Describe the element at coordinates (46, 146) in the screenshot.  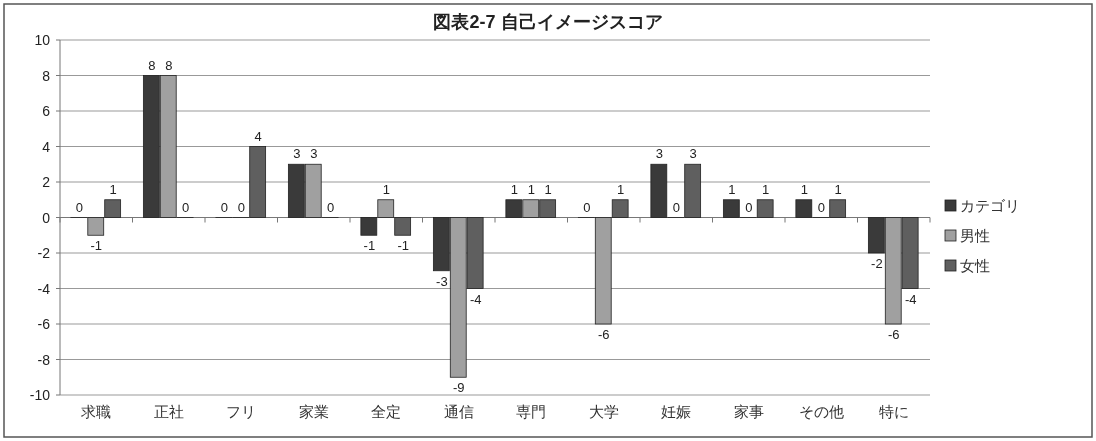
I see `y-tick-label: 4` at that location.